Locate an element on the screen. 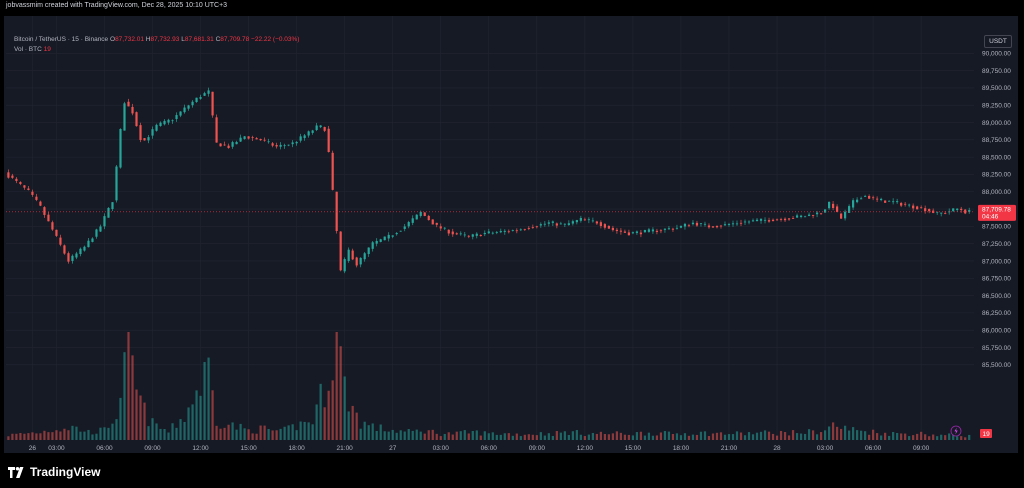 The image size is (1024, 488). x-axis-tick-label: 06:00 is located at coordinates (104, 448).